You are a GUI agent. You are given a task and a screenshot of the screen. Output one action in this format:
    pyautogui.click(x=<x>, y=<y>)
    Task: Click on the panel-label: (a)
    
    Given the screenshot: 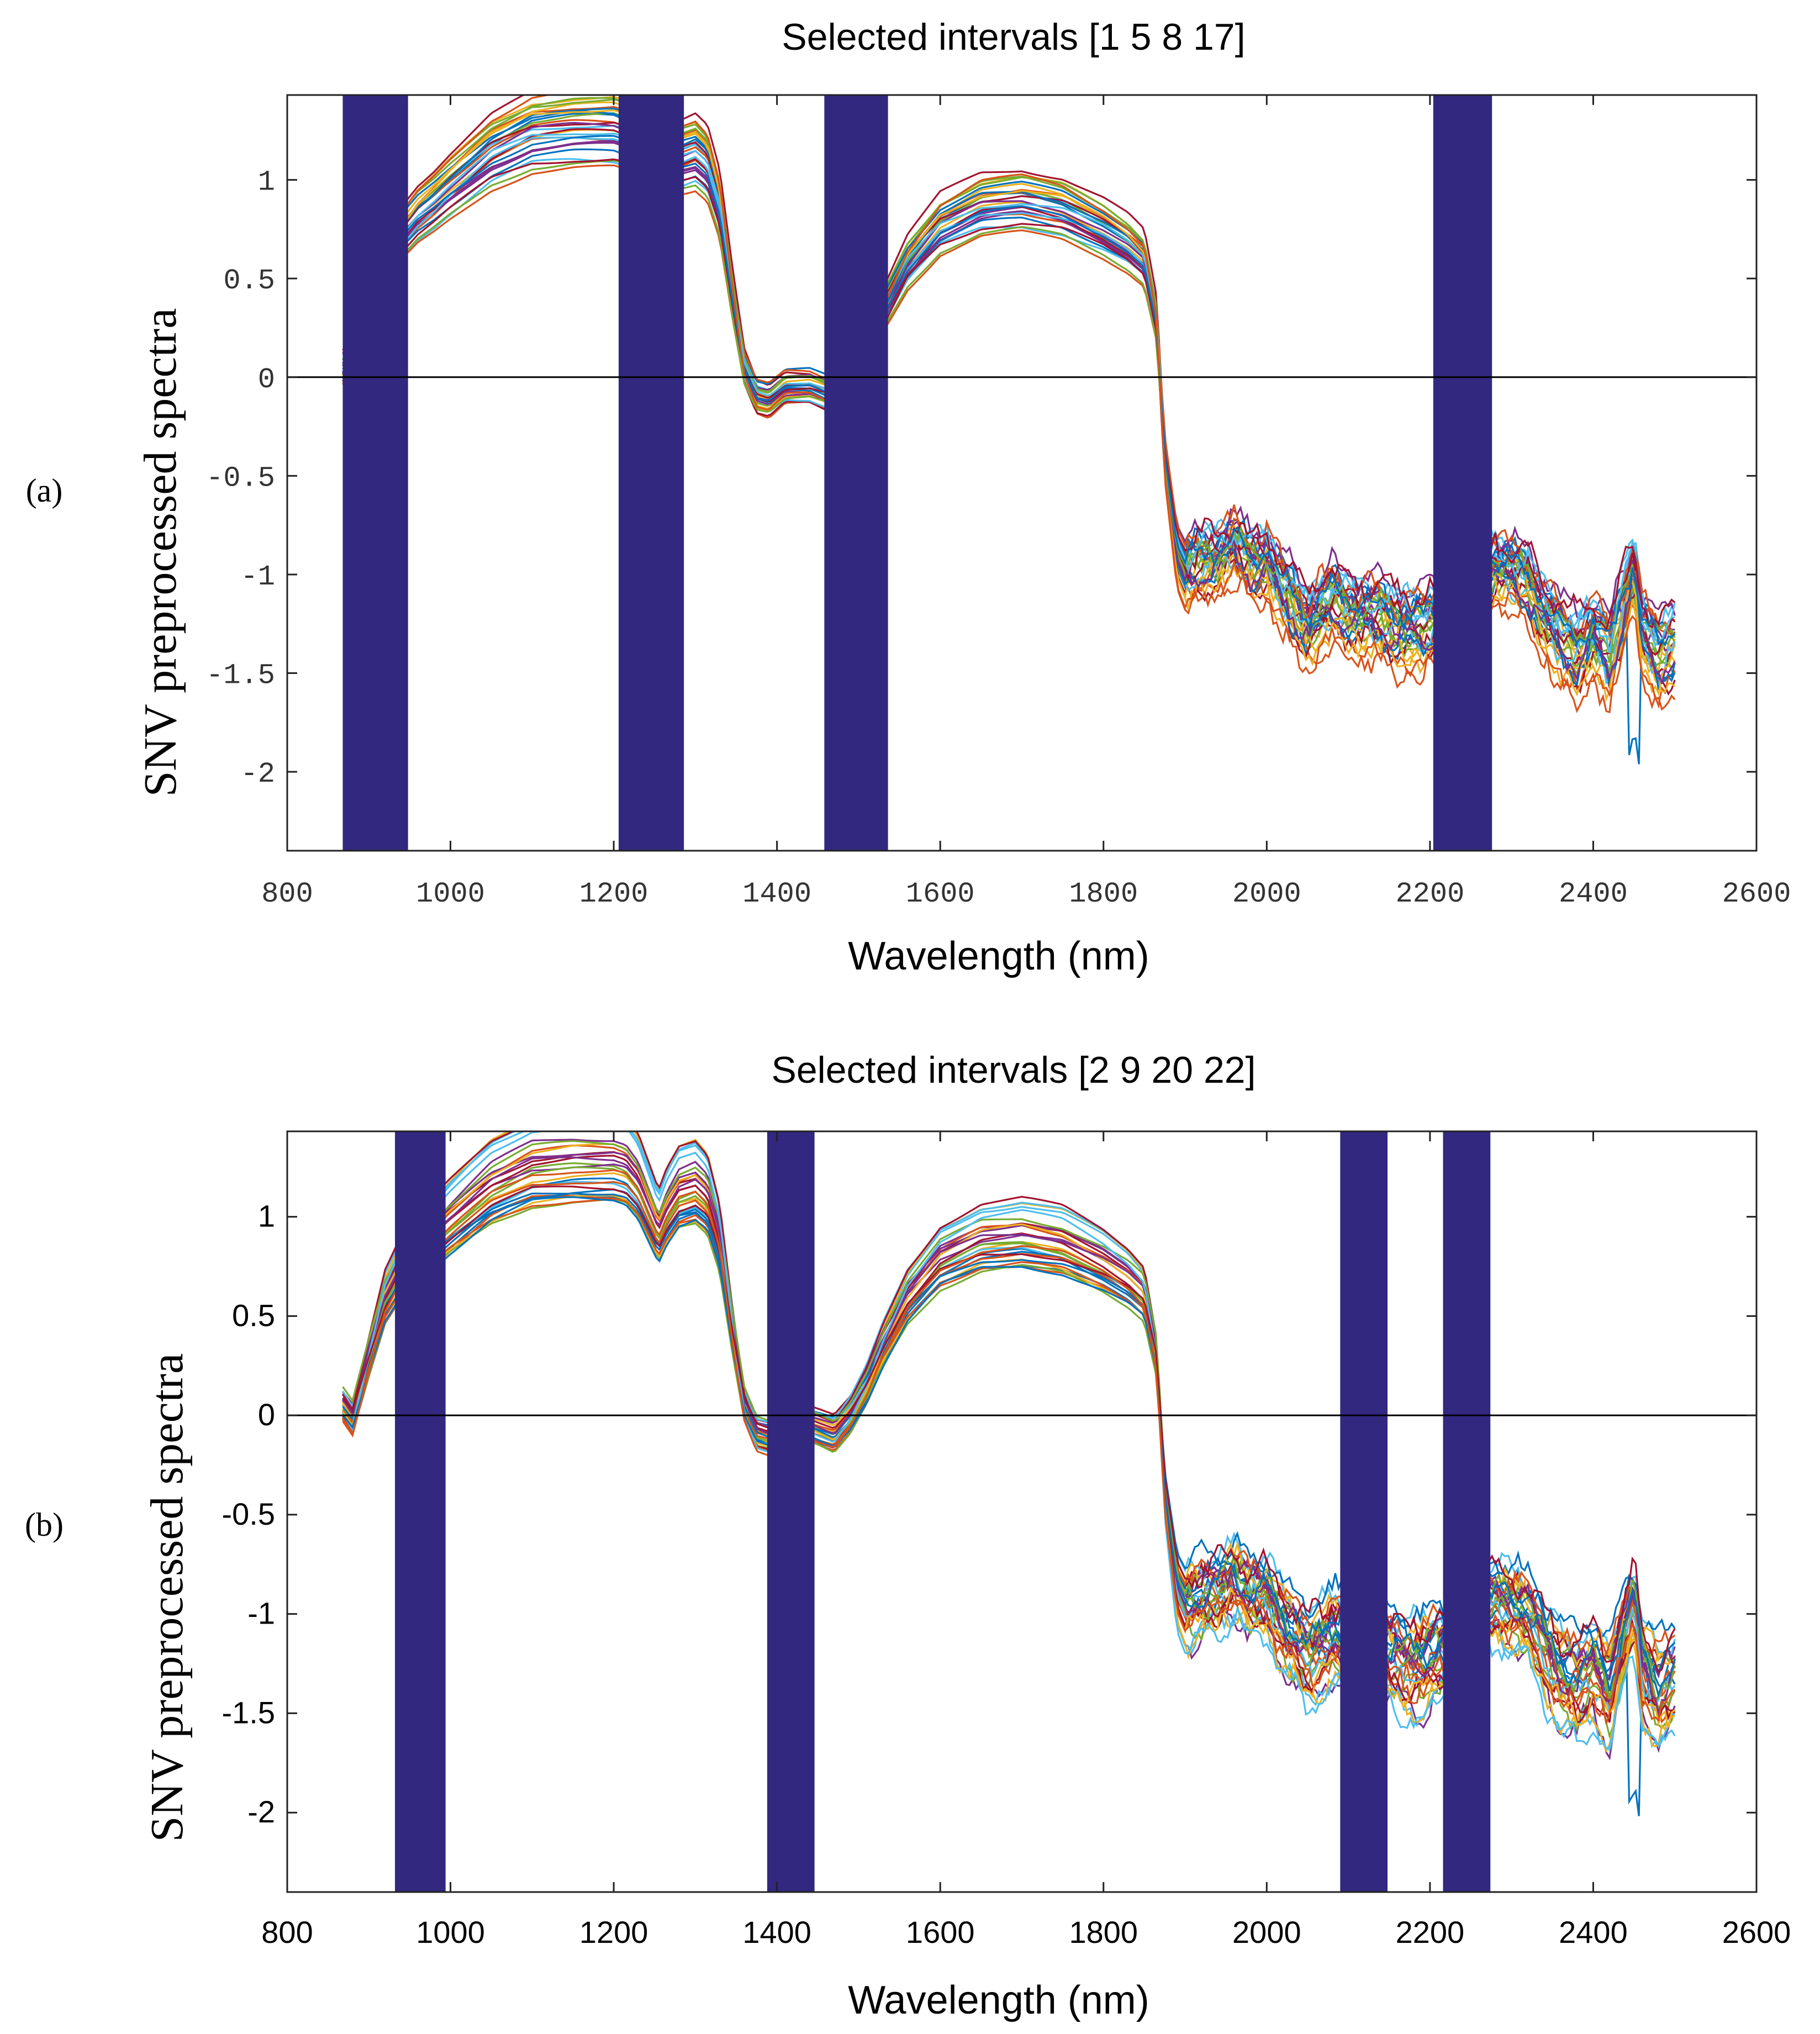 What is the action you would take?
    pyautogui.click(x=44, y=490)
    